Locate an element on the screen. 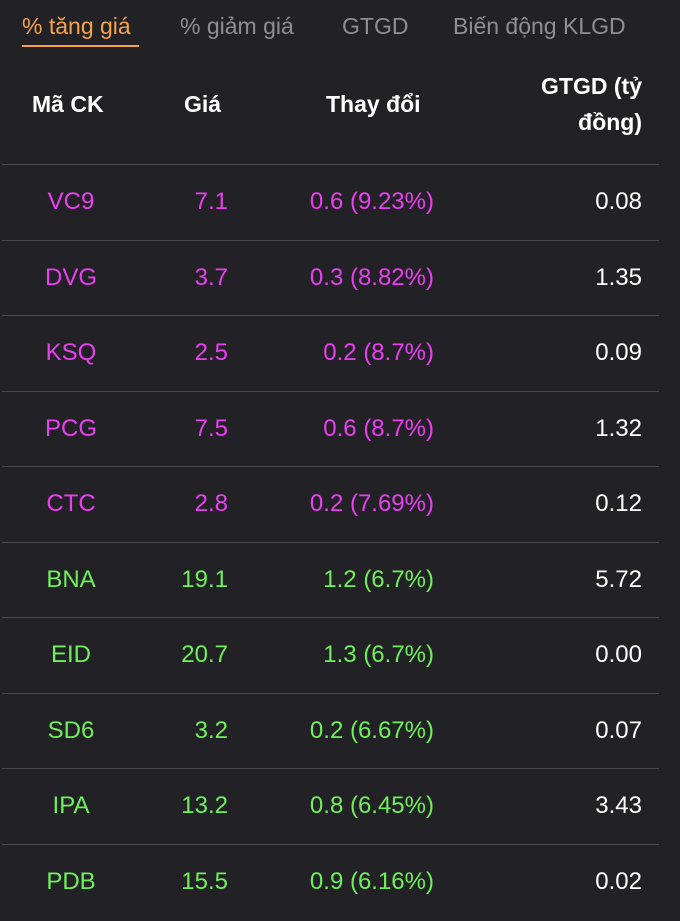  header-symbol: Mã CK is located at coordinates (68, 104).